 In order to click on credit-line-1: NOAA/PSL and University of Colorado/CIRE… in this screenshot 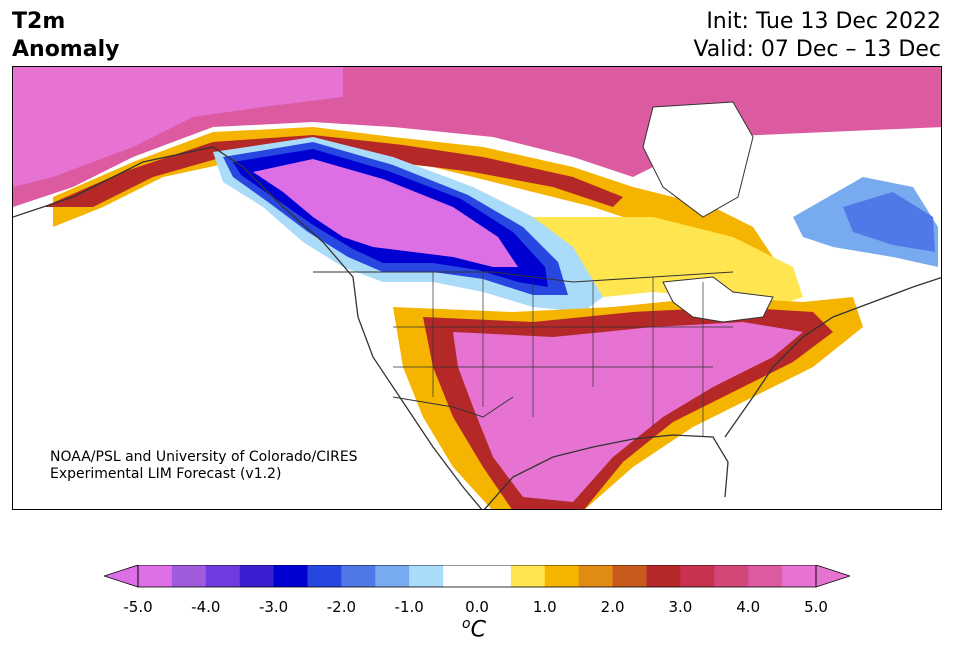, I will do `click(204, 457)`.